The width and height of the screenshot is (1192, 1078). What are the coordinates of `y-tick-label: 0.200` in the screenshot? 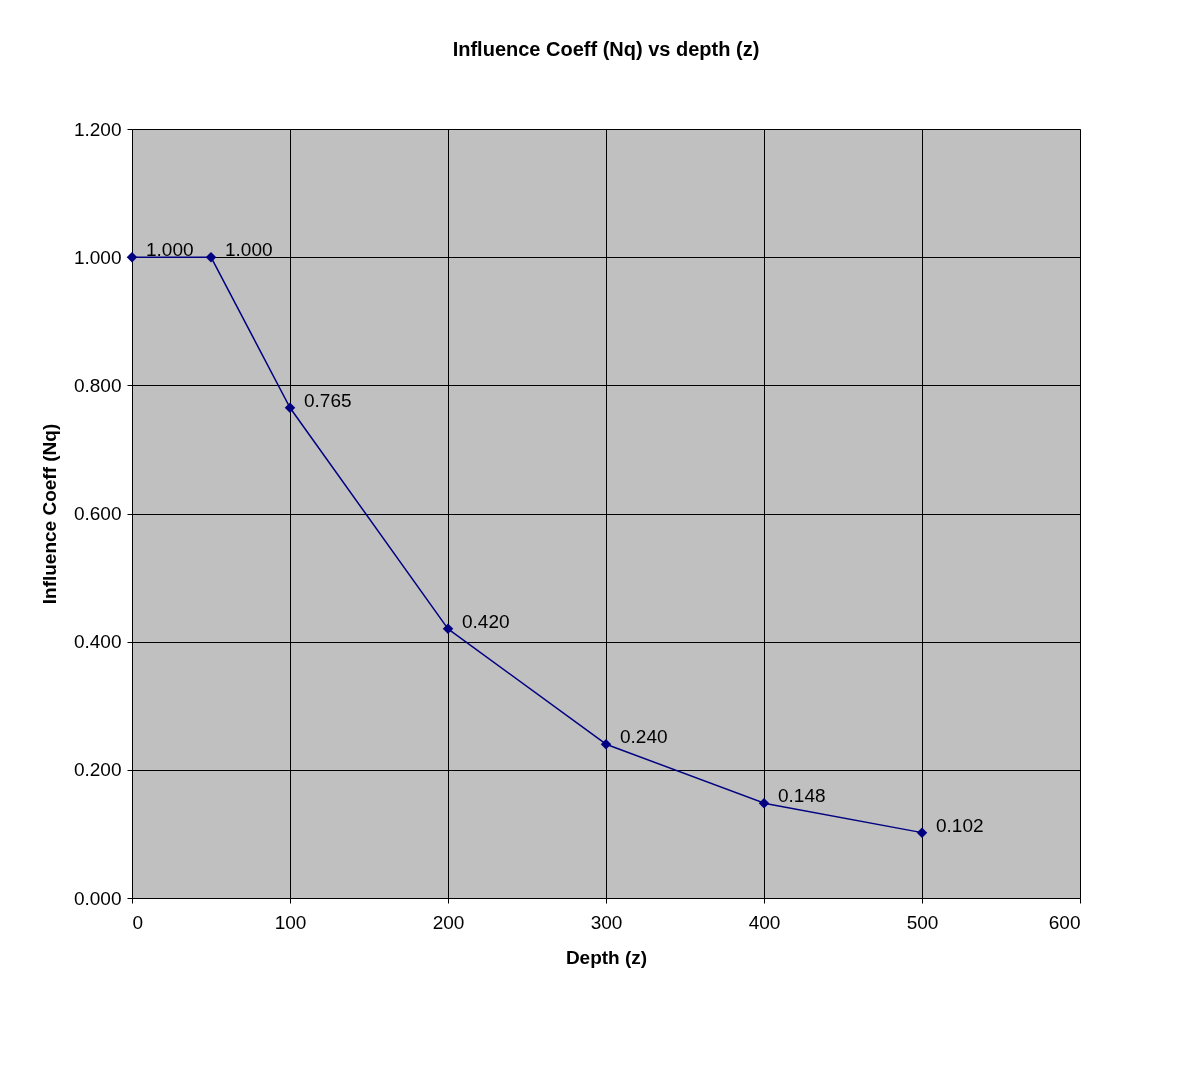 It's located at (97, 770).